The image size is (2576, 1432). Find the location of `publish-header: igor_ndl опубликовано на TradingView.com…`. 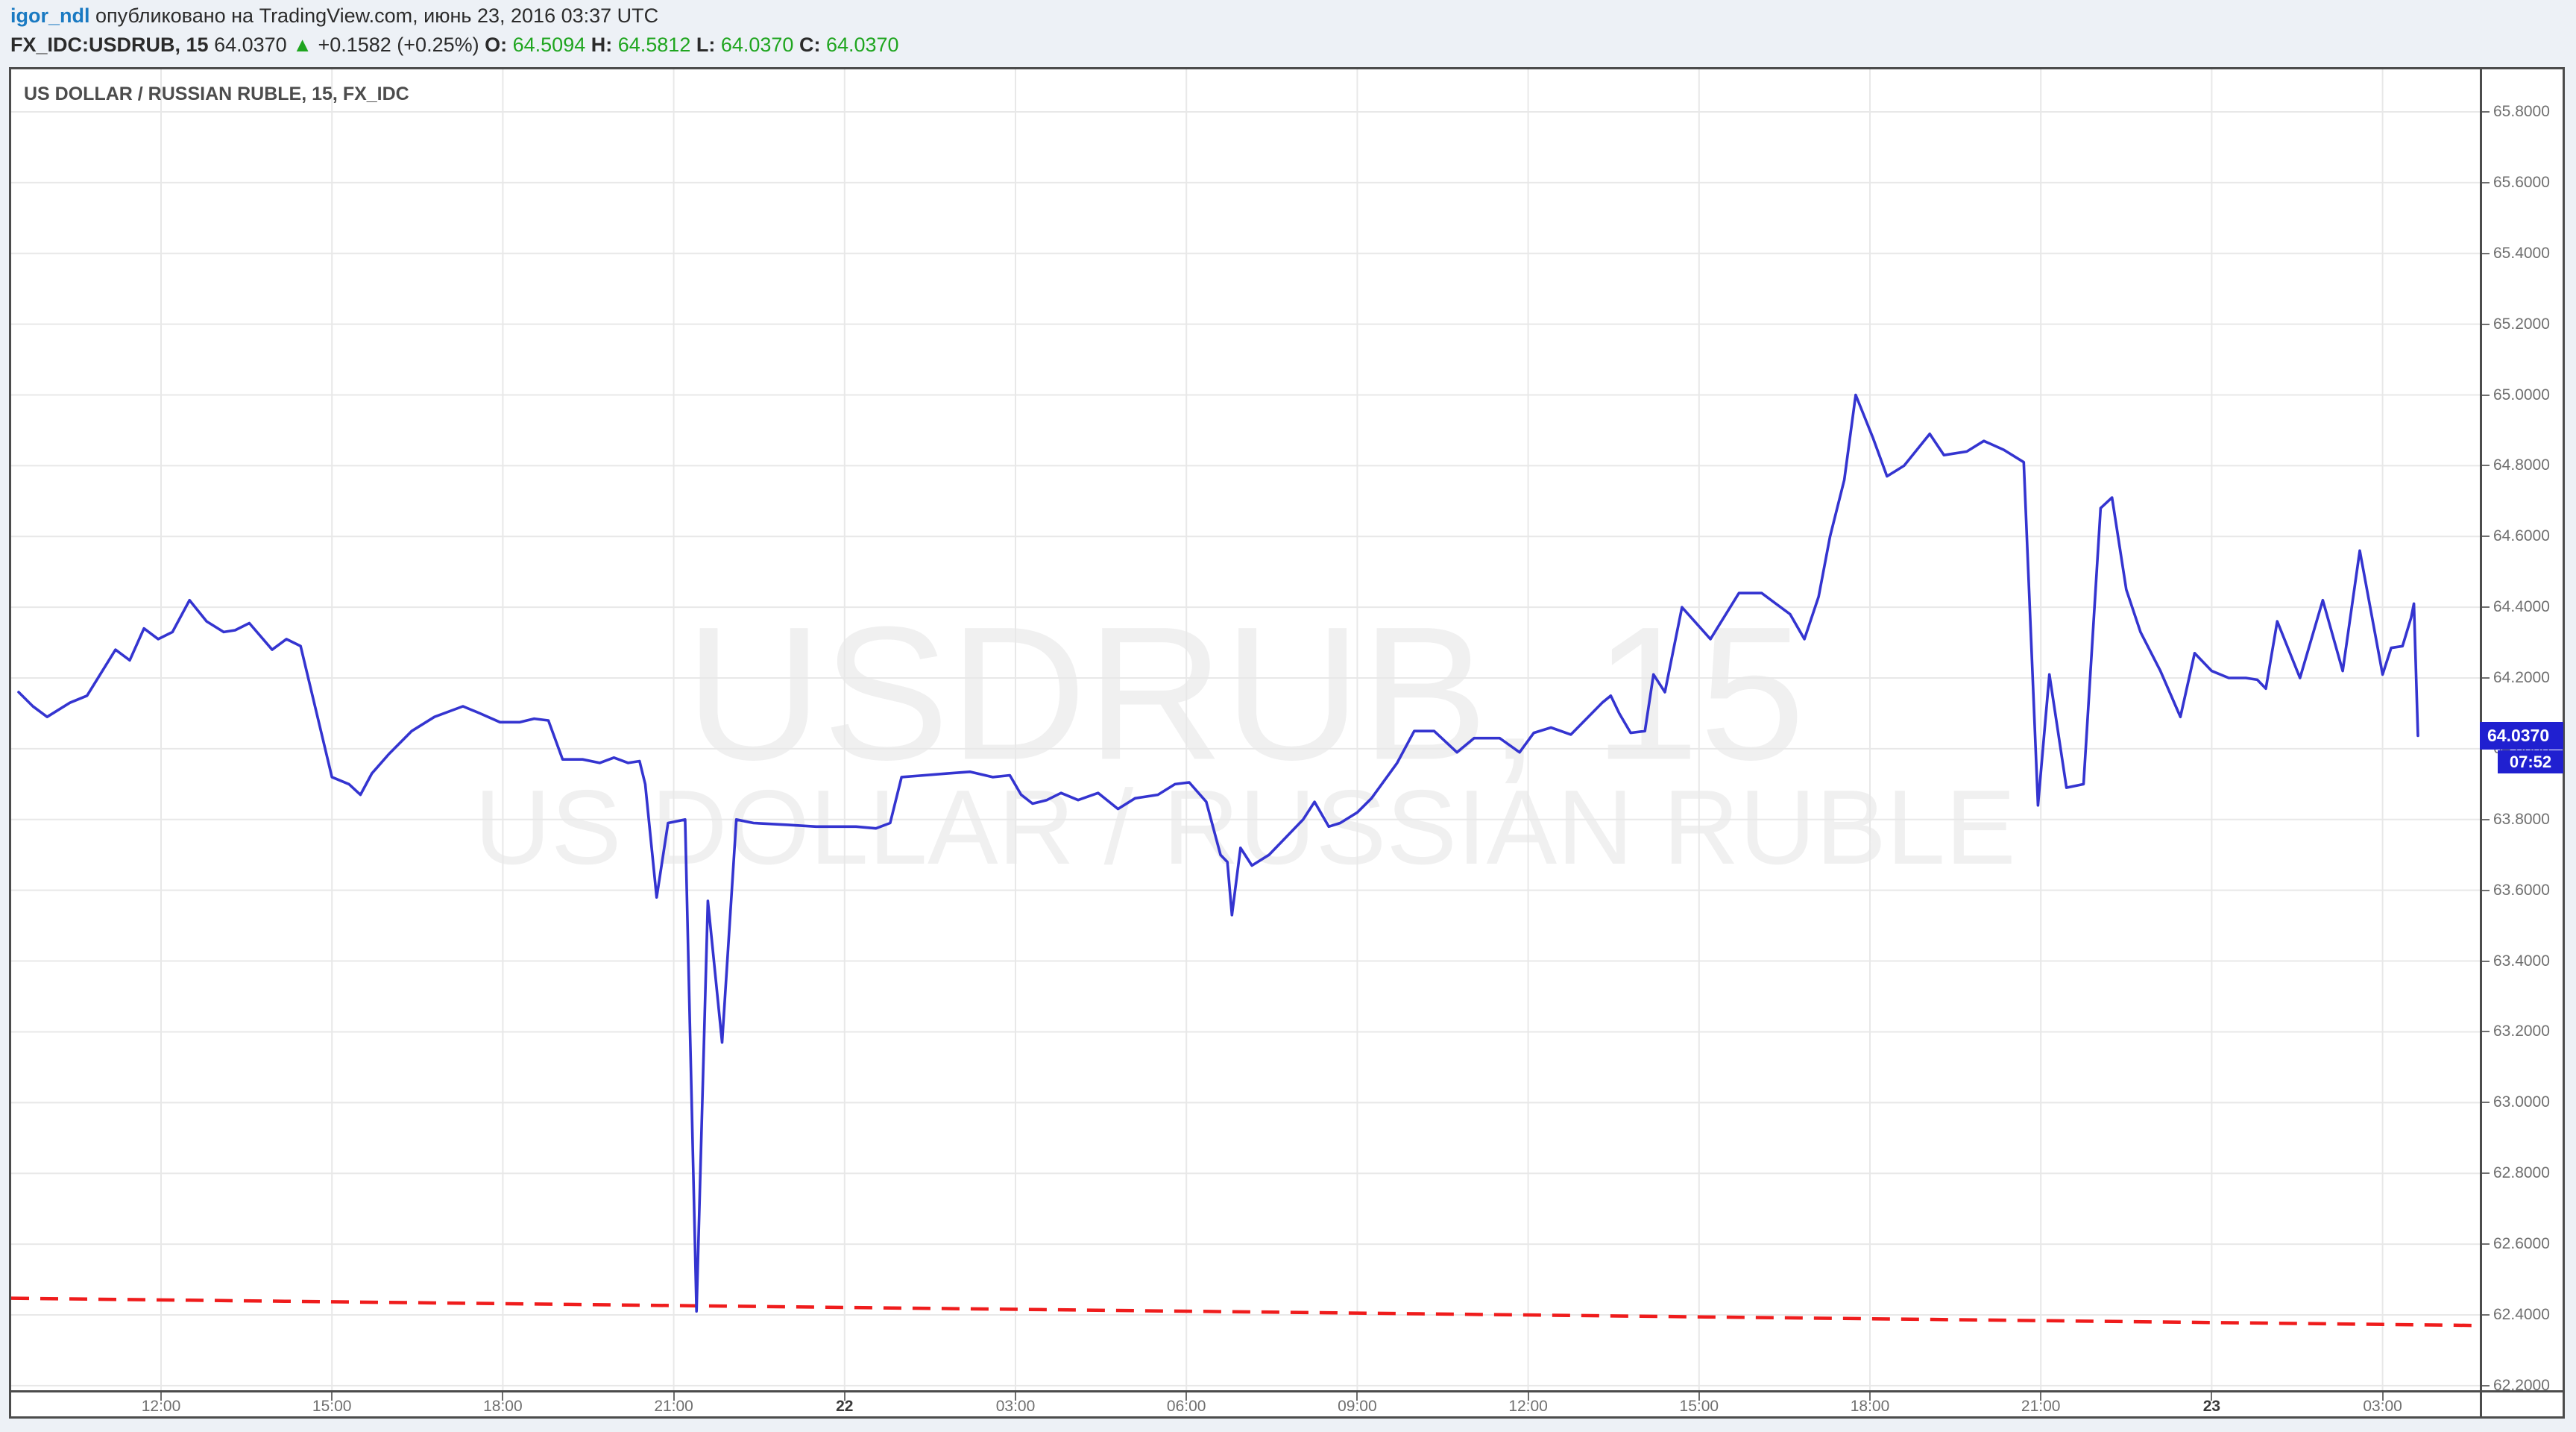

publish-header: igor_ndl опубликовано на TradingView.com… is located at coordinates (334, 16).